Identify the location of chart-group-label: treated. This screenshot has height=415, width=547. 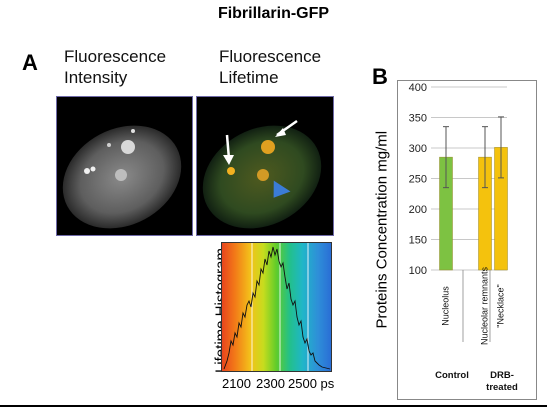
(502, 387).